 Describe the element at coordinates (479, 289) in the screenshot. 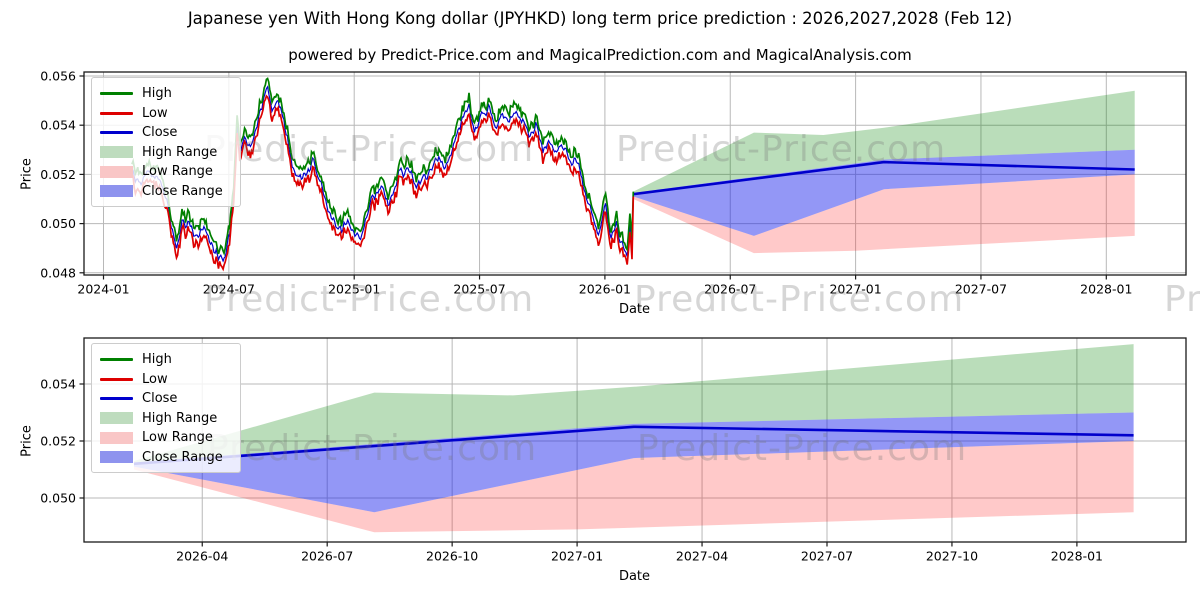

I see `top-chart-x-tick-label: 2025-07` at that location.